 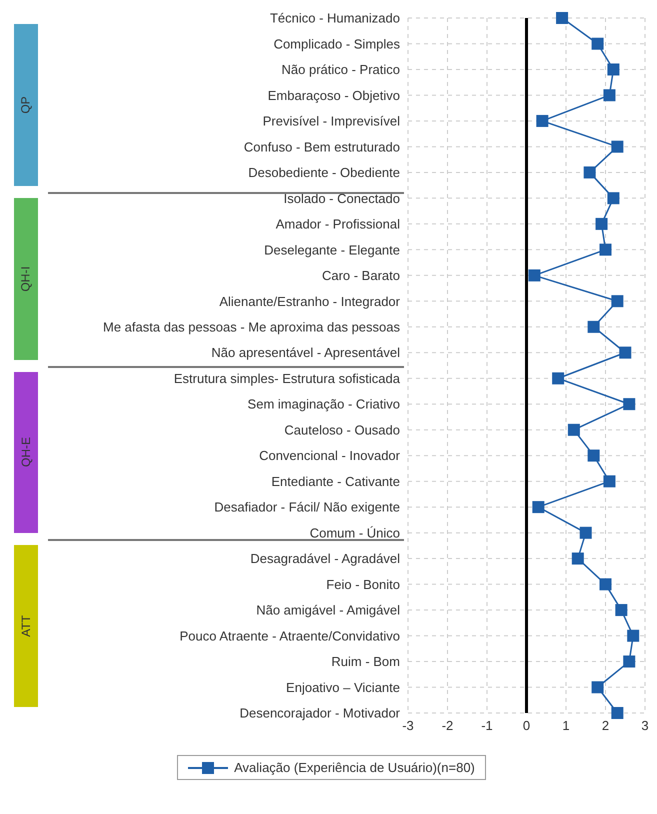 I want to click on y-tick-label: Desencorajador - Motivador, so click(x=320, y=713).